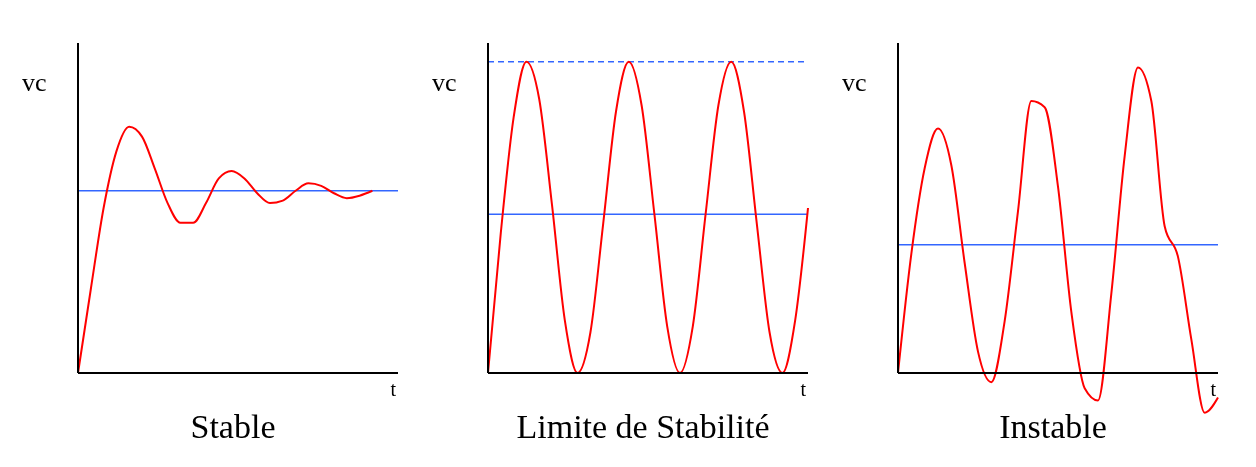 This screenshot has width=1256, height=467. Describe the element at coordinates (643, 427) in the screenshot. I see `text: Limite de Stabilité` at that location.